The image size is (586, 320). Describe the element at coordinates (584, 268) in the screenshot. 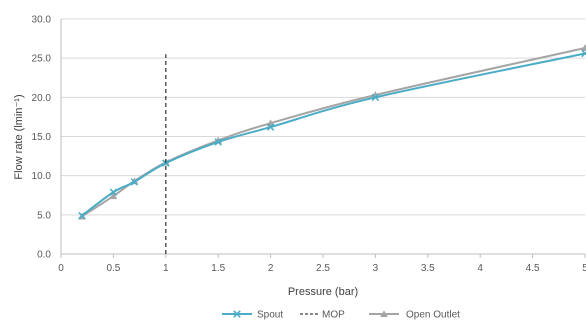

I see `x-tick-label: 5` at that location.